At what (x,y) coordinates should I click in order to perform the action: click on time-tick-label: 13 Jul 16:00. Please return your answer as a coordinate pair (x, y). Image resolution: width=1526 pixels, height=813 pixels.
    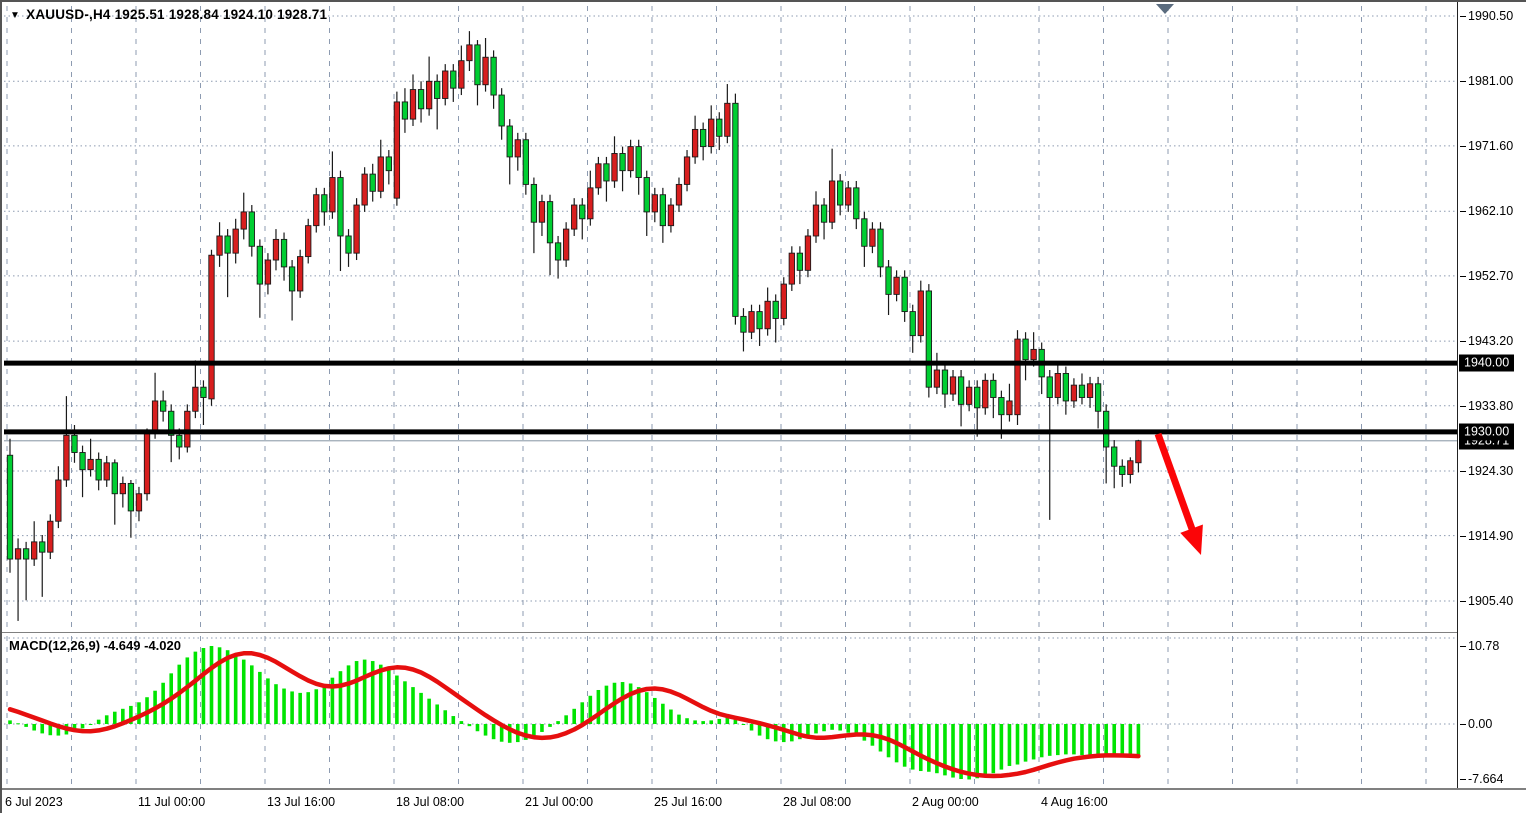
    Looking at the image, I should click on (301, 802).